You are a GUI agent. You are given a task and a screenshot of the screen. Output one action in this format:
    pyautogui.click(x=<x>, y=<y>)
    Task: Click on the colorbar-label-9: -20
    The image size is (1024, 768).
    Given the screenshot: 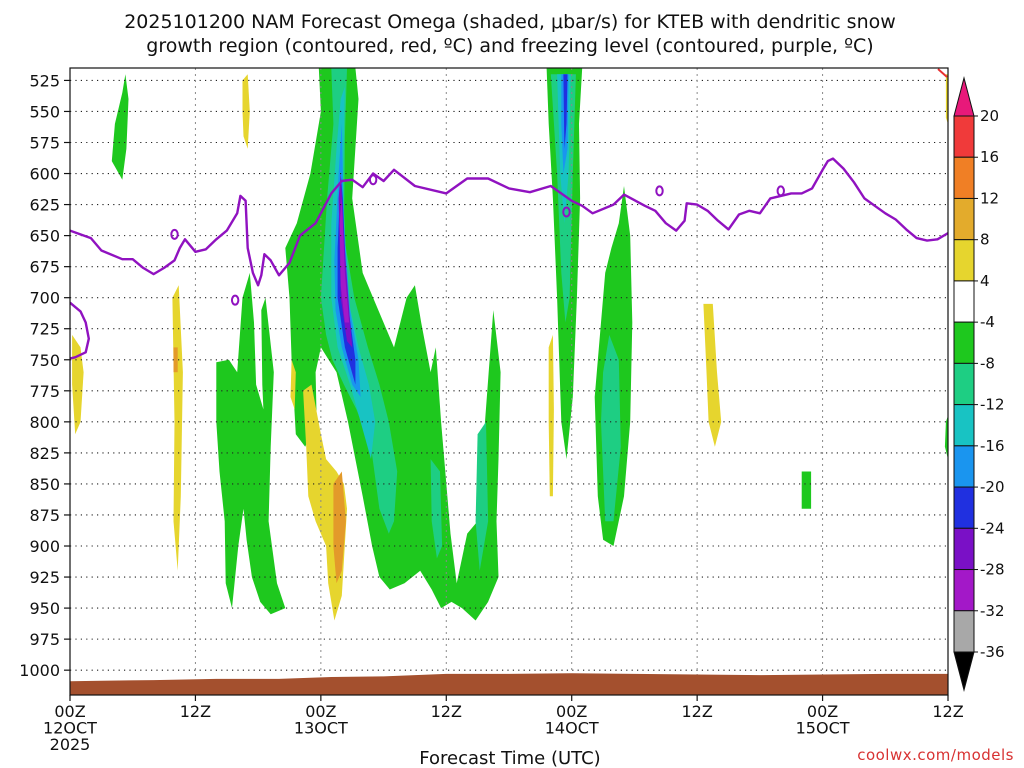 What is the action you would take?
    pyautogui.click(x=992, y=487)
    